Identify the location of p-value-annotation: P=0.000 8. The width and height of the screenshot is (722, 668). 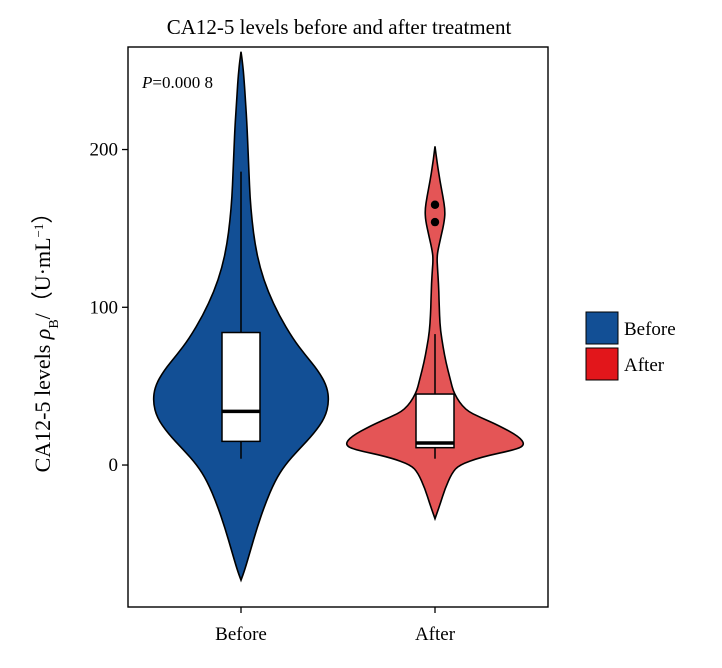
(177, 82).